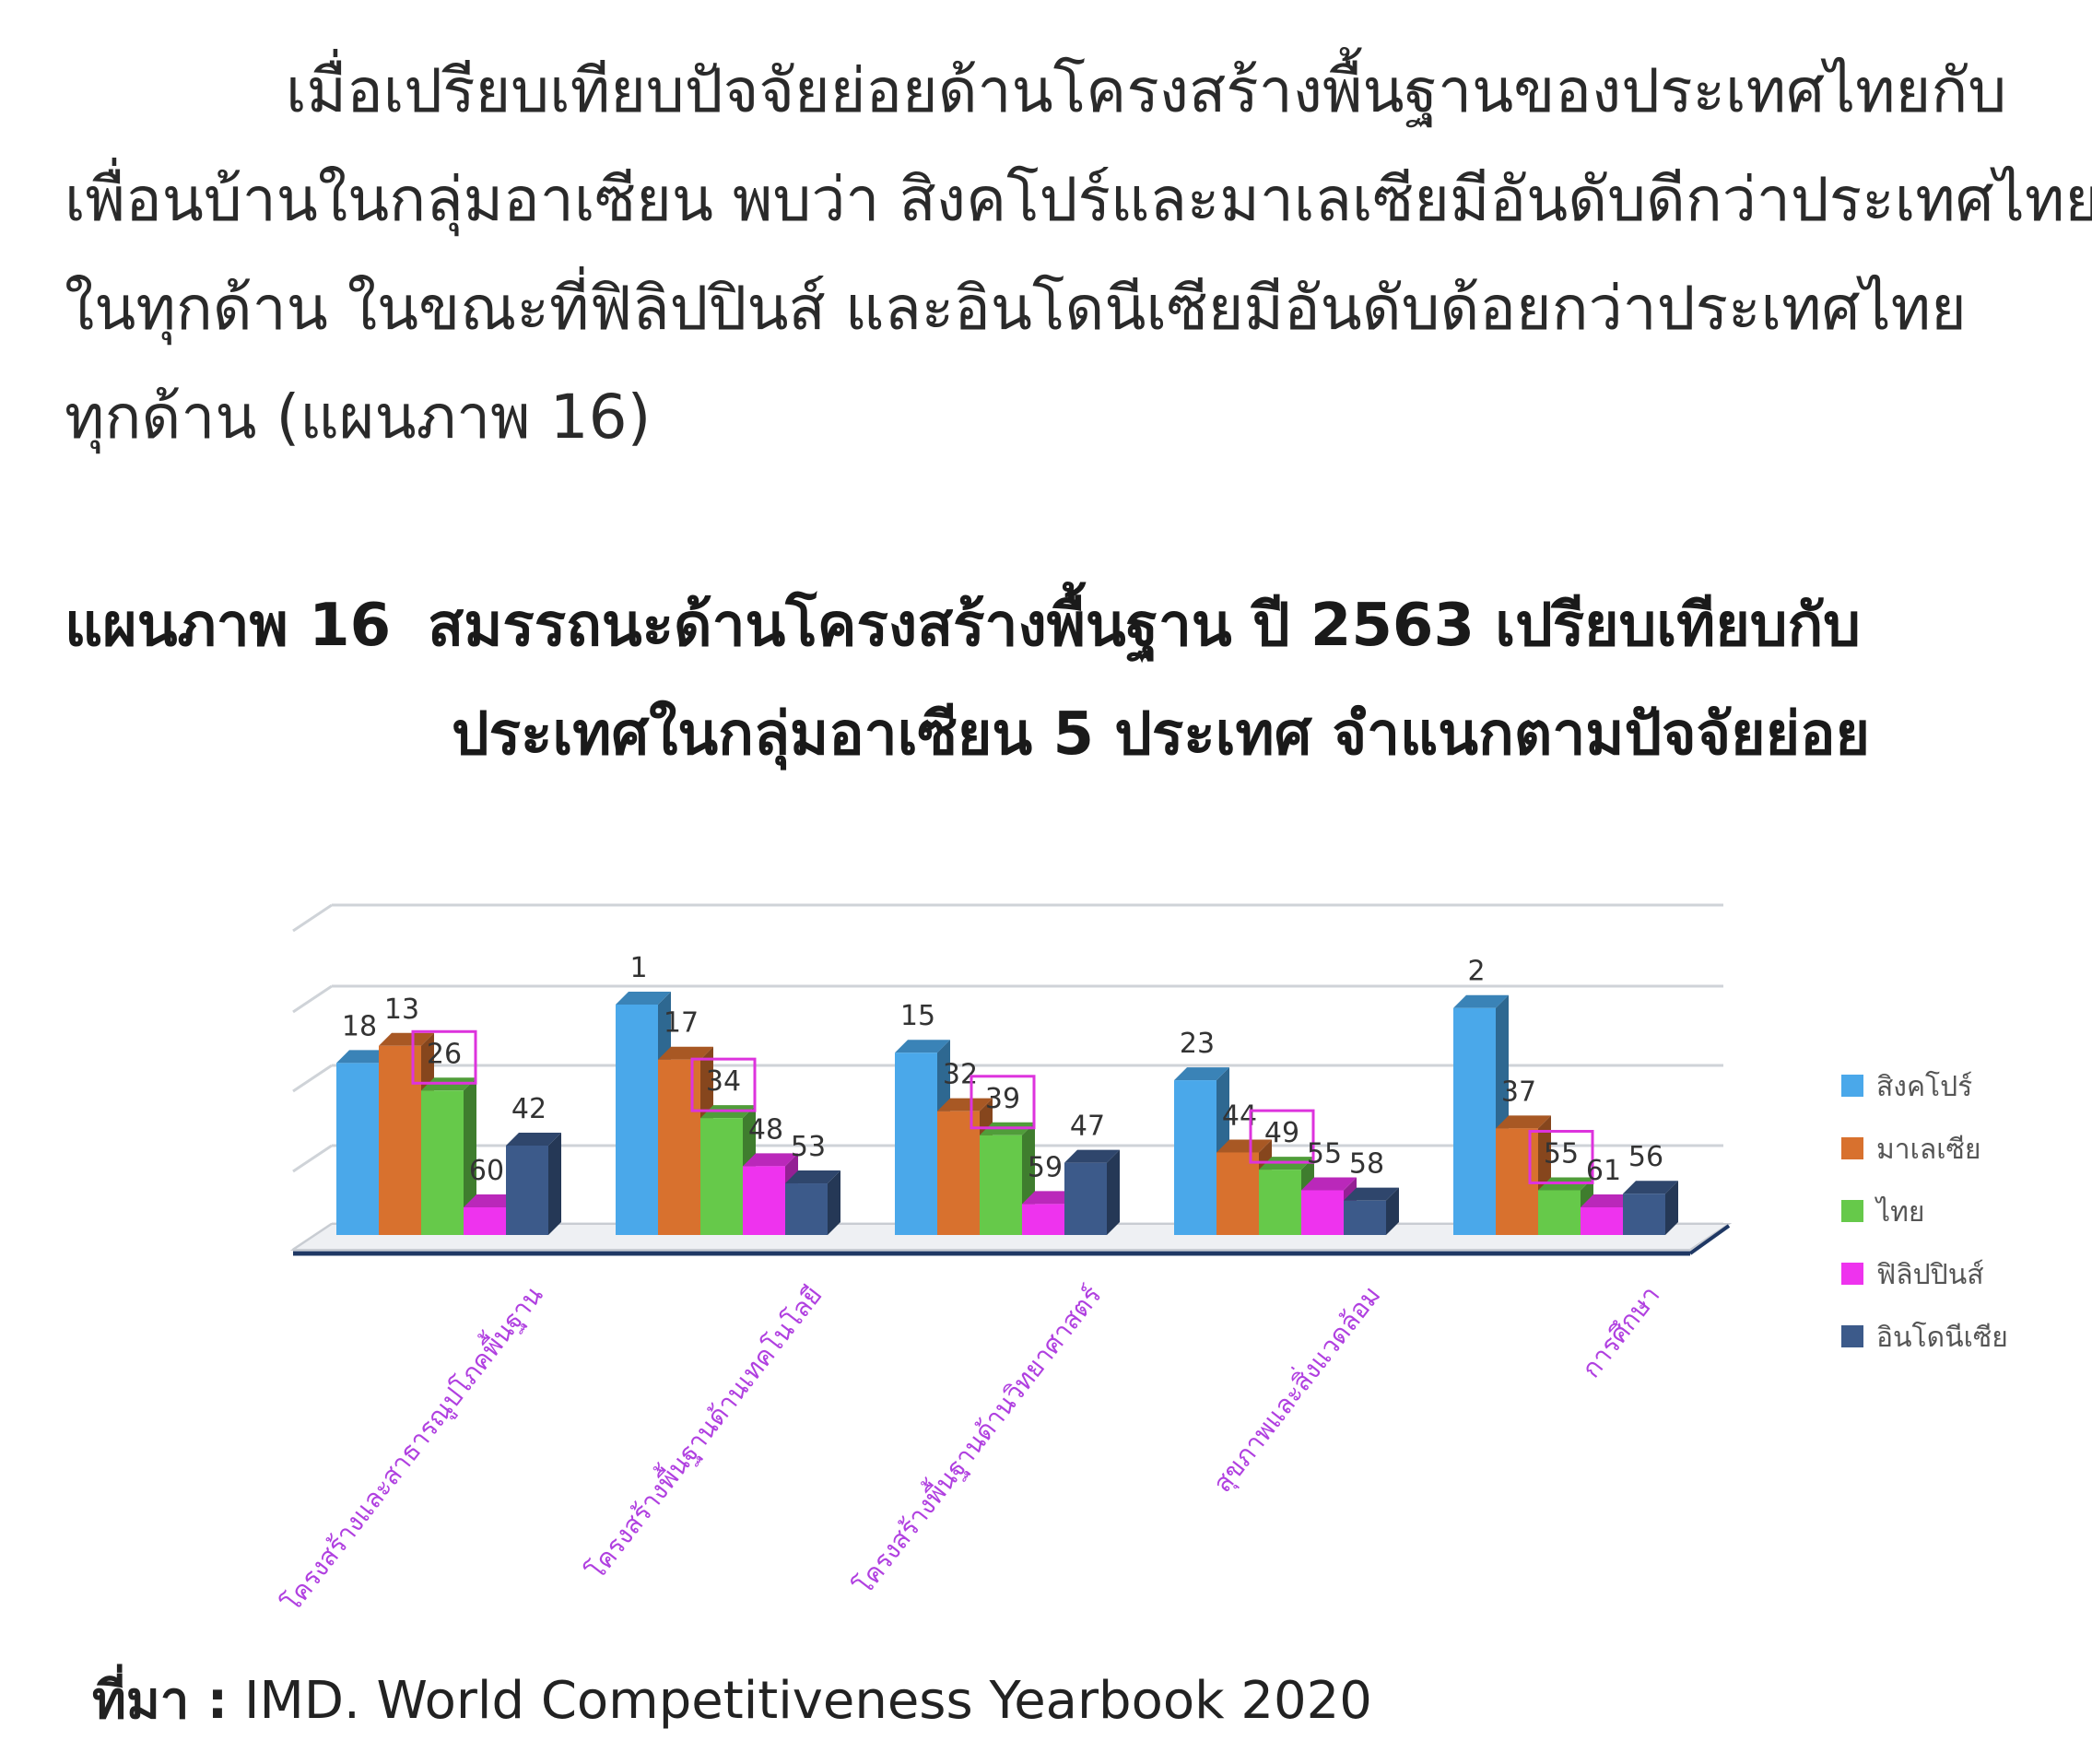 The width and height of the screenshot is (2092, 1764). I want to click on data-label: 56, so click(1645, 1157).